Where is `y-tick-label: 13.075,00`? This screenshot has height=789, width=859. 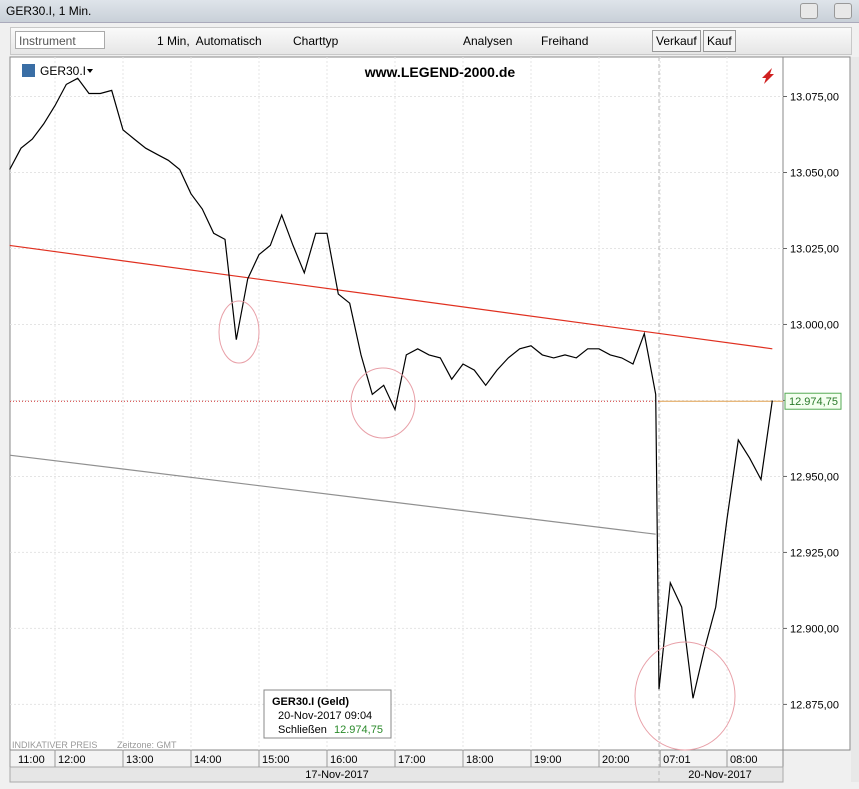
y-tick-label: 13.075,00 is located at coordinates (814, 98).